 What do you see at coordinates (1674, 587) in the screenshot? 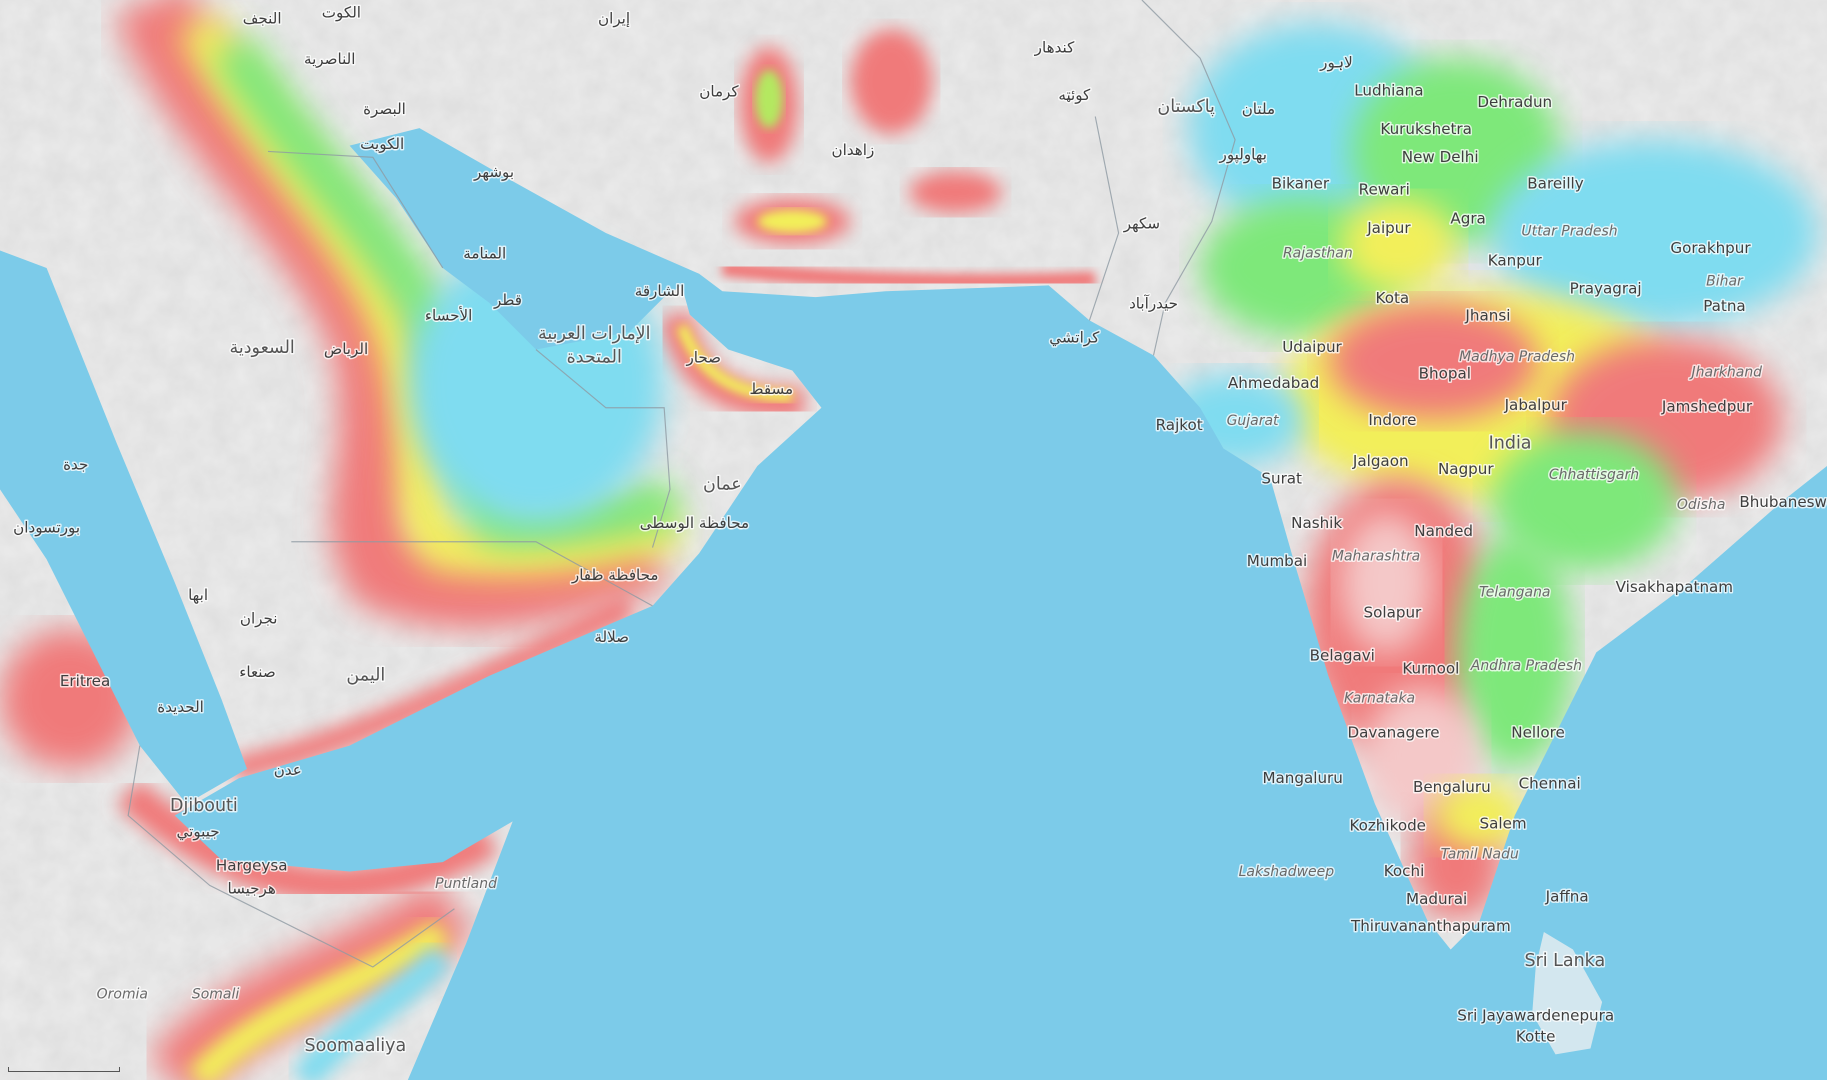
I see `map-label: Visakhapatnam` at bounding box center [1674, 587].